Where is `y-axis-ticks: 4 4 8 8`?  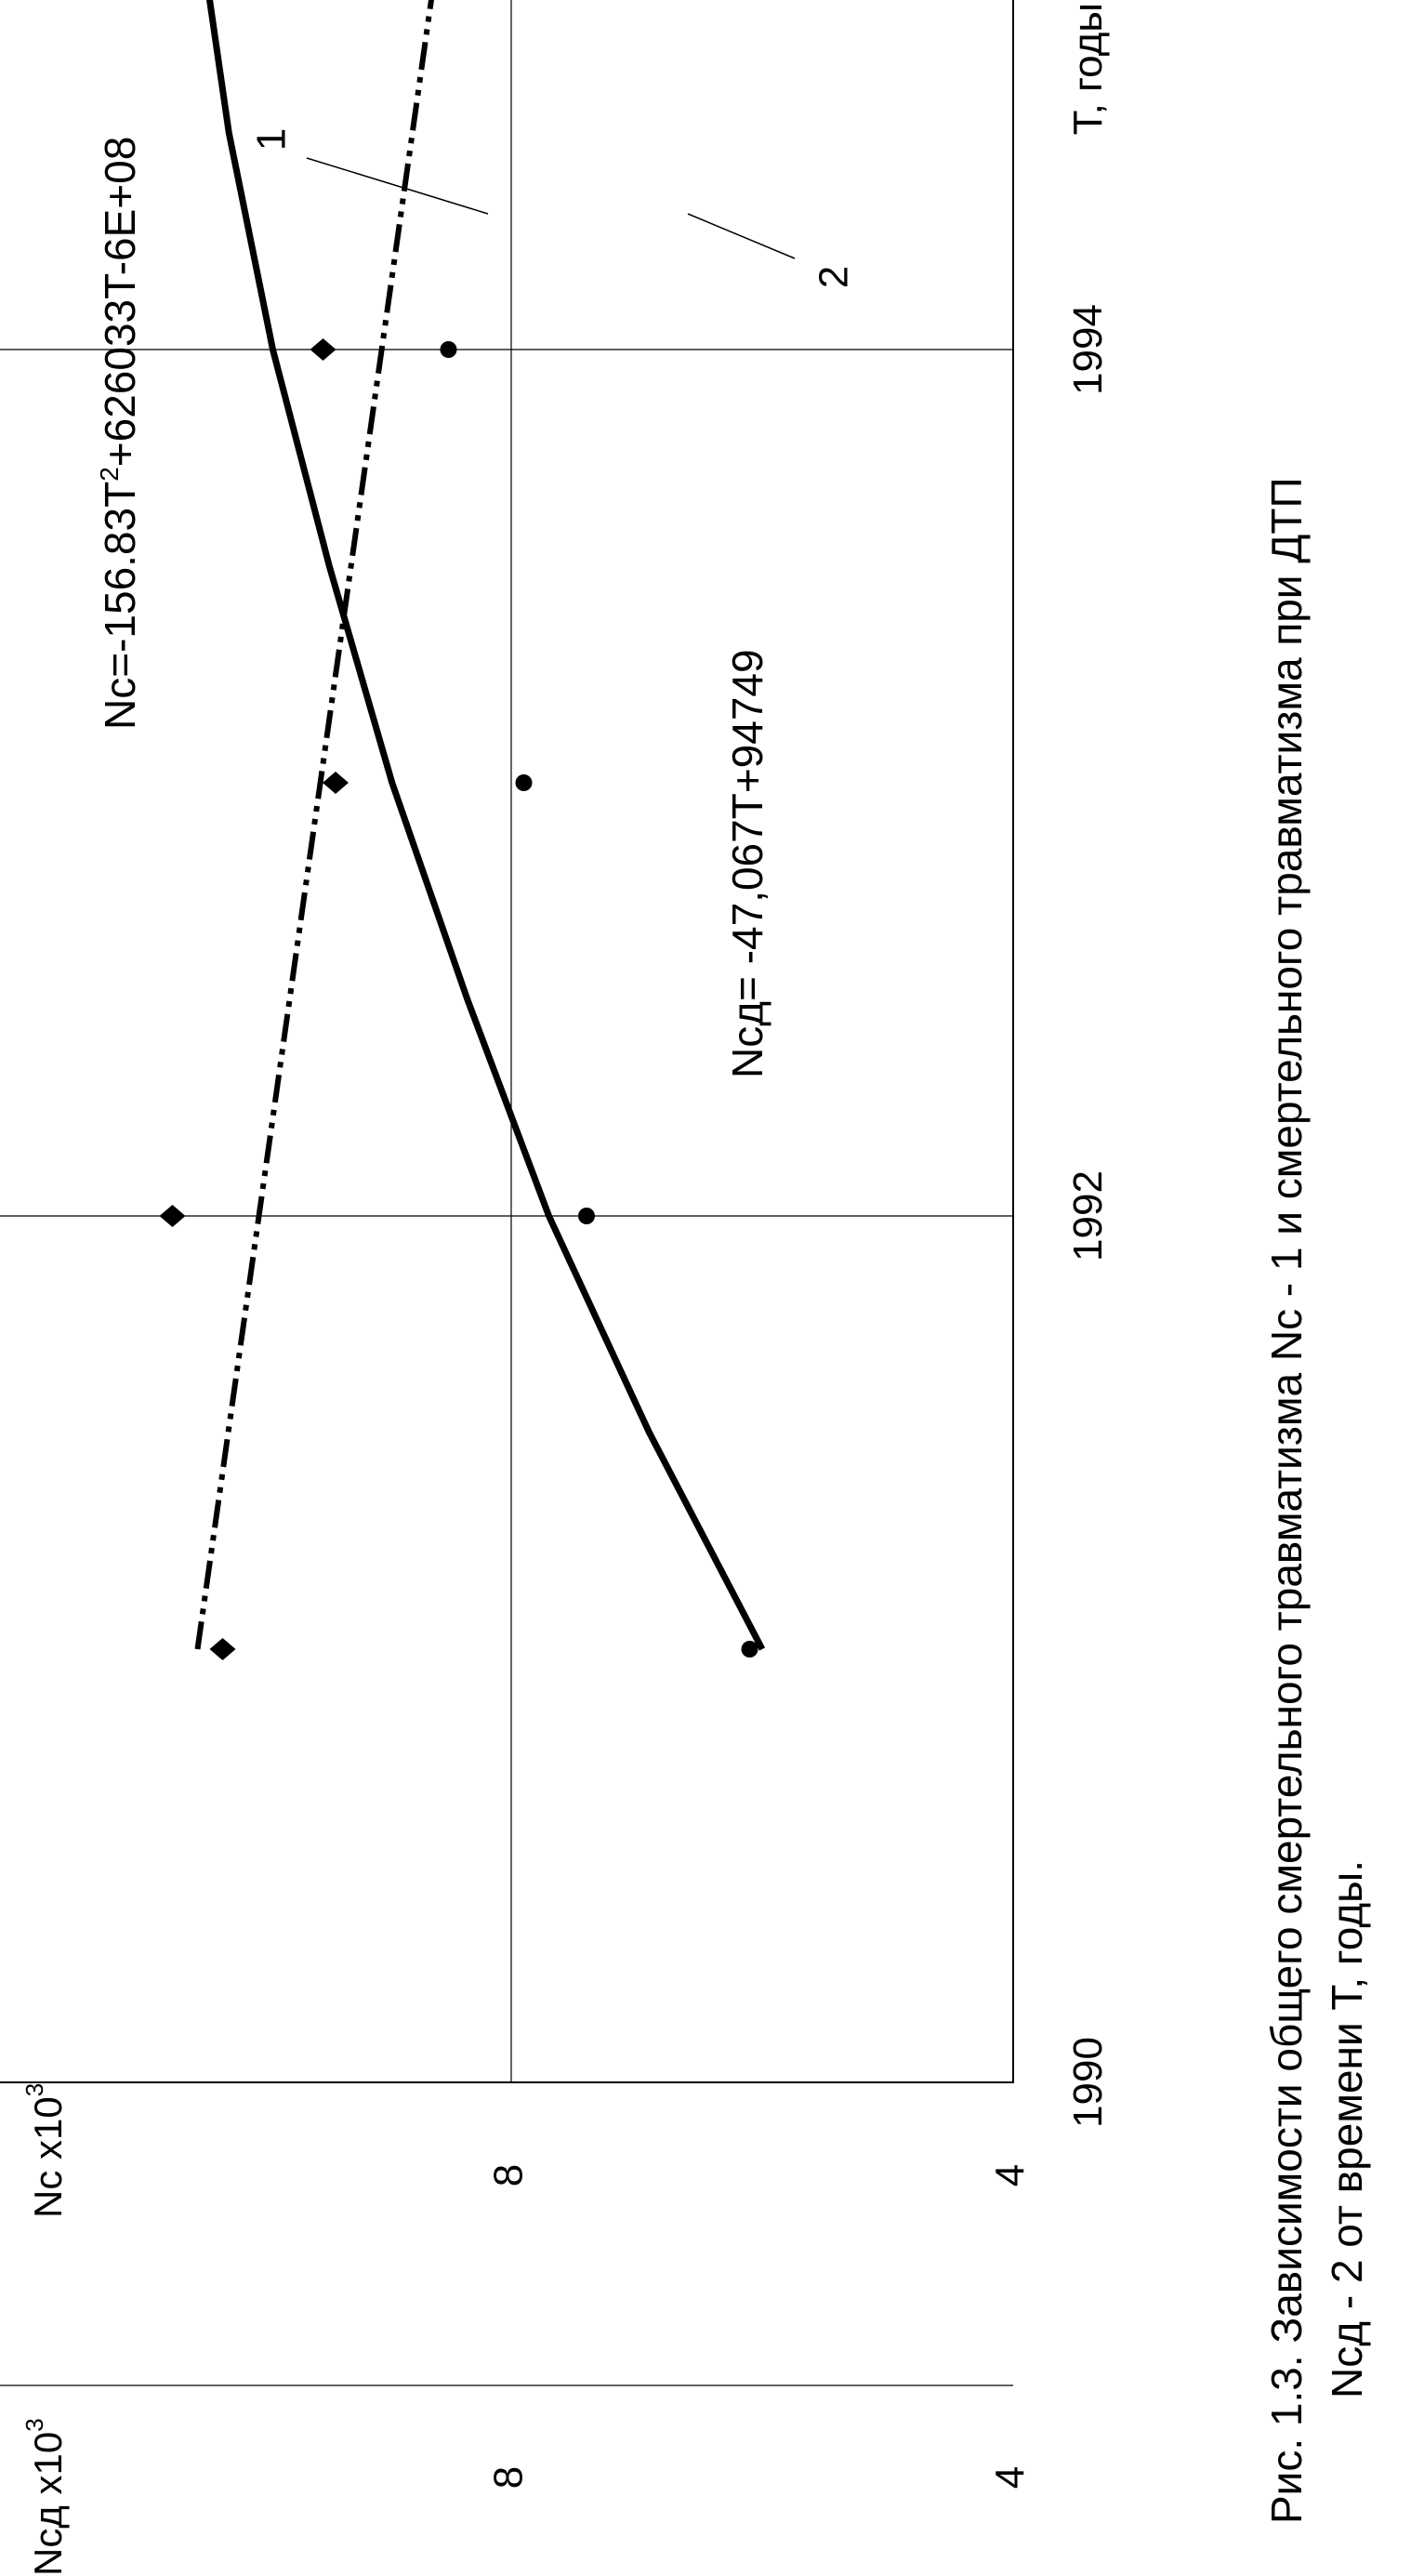 y-axis-ticks: 4 4 8 8 is located at coordinates (760, 2326).